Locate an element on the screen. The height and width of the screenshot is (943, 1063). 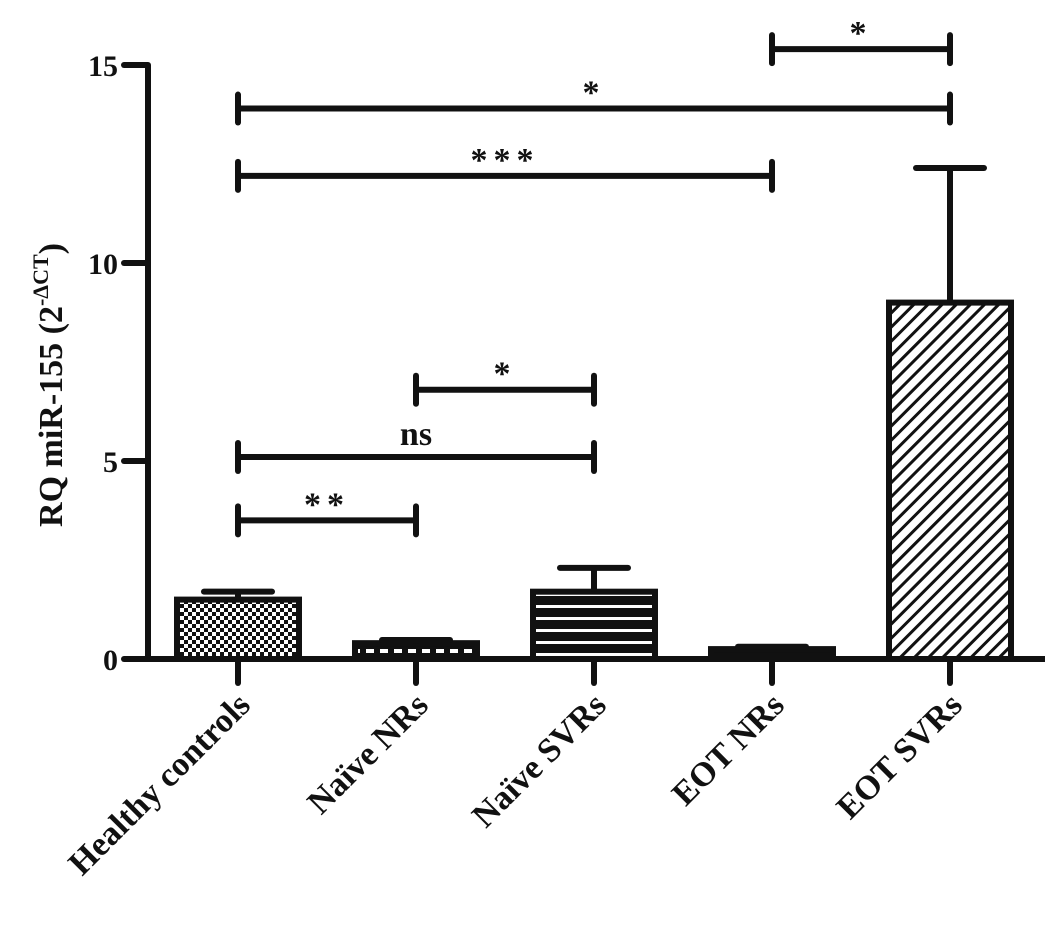
x-axis is located at coordinates (596, 671).